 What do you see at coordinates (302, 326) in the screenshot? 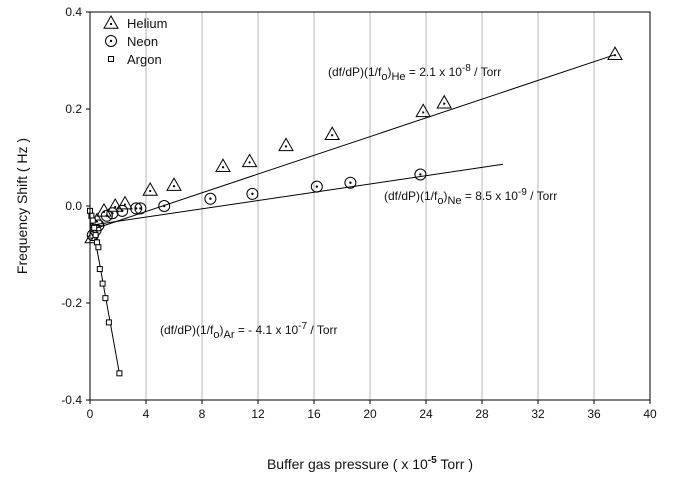
I see `annotation-fragment: -7` at bounding box center [302, 326].